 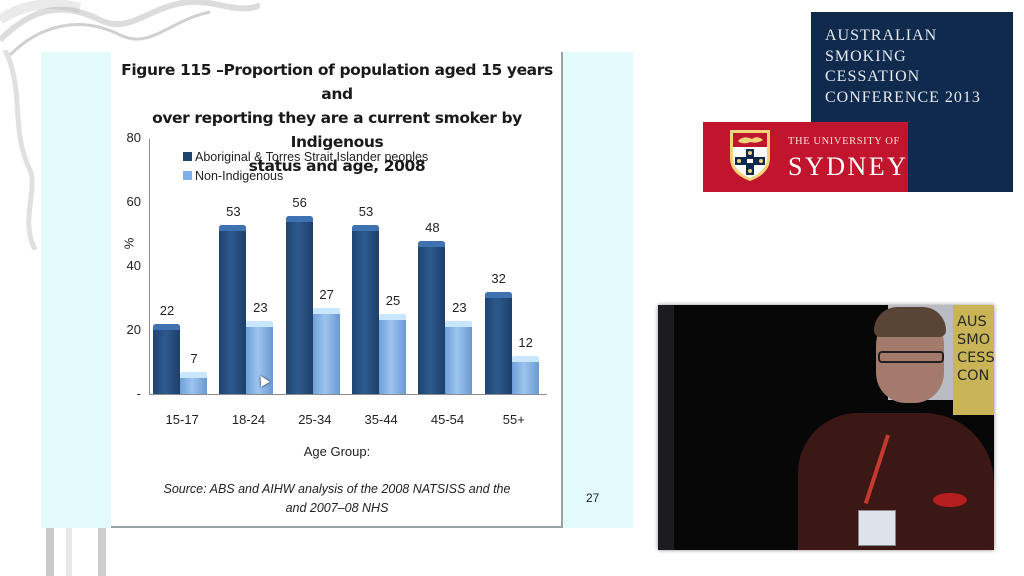 I want to click on smoke-decoration-top, so click(x=130, y=28).